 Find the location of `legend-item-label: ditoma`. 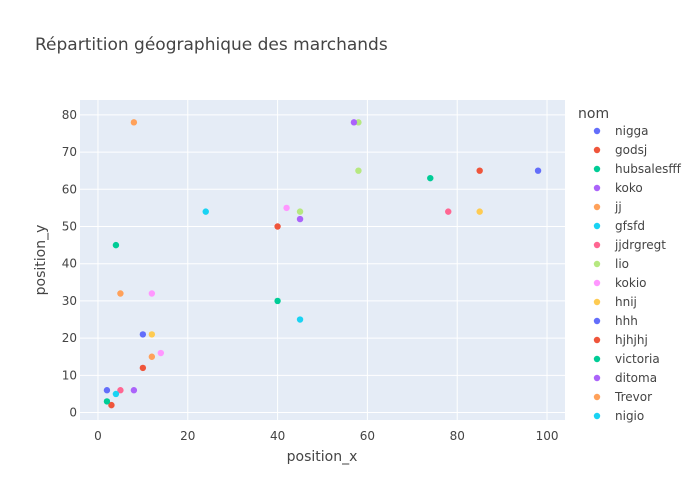

legend-item-label: ditoma is located at coordinates (636, 378).